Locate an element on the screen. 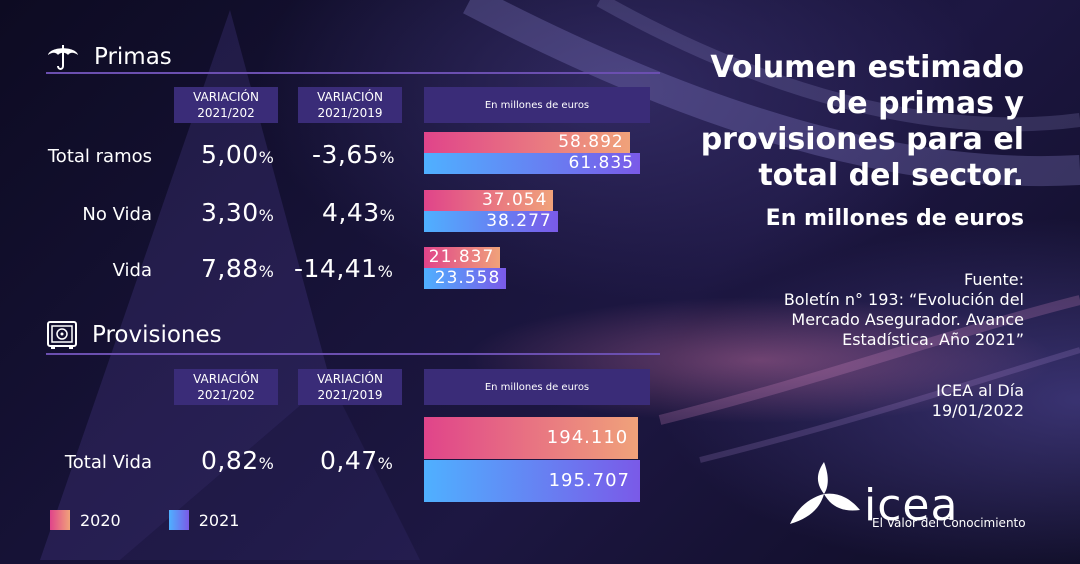  row-label-total-ramos: Total ramos is located at coordinates (99, 156).